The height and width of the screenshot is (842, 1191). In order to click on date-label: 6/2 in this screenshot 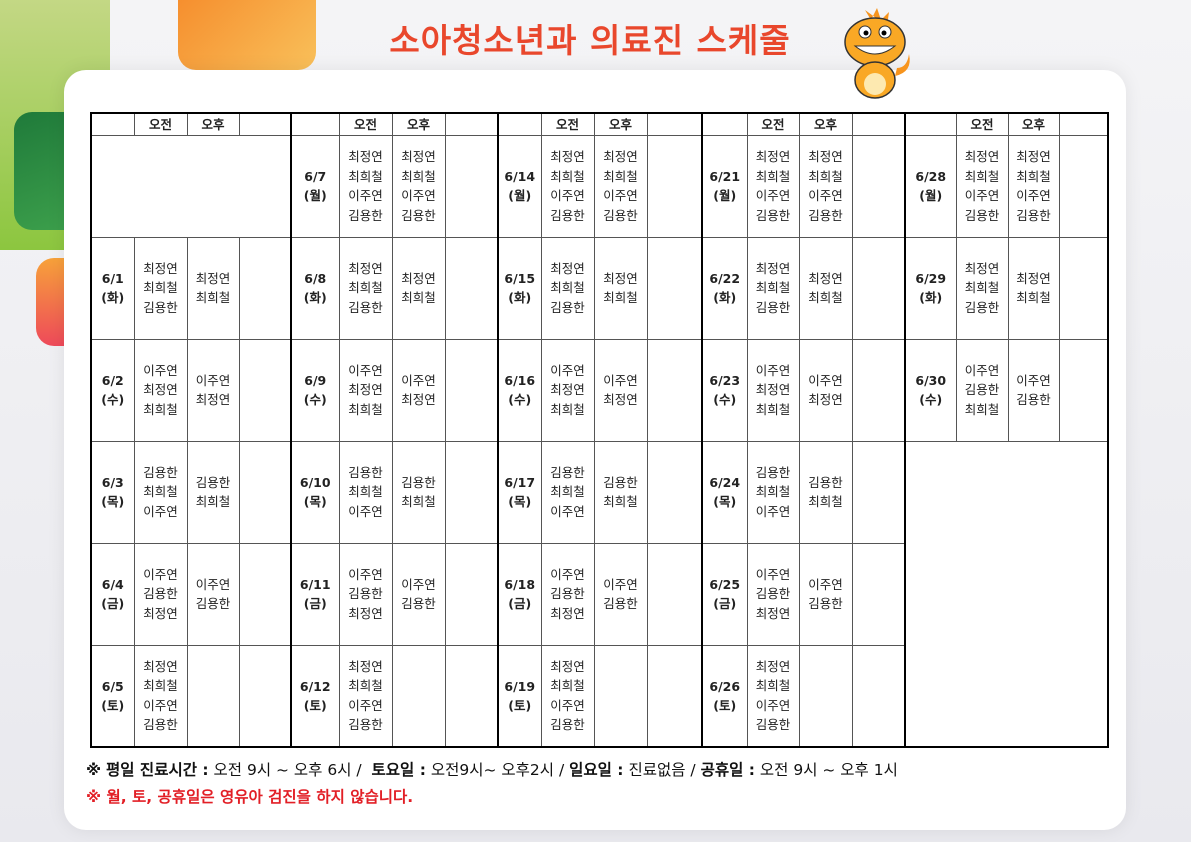, I will do `click(112, 380)`.